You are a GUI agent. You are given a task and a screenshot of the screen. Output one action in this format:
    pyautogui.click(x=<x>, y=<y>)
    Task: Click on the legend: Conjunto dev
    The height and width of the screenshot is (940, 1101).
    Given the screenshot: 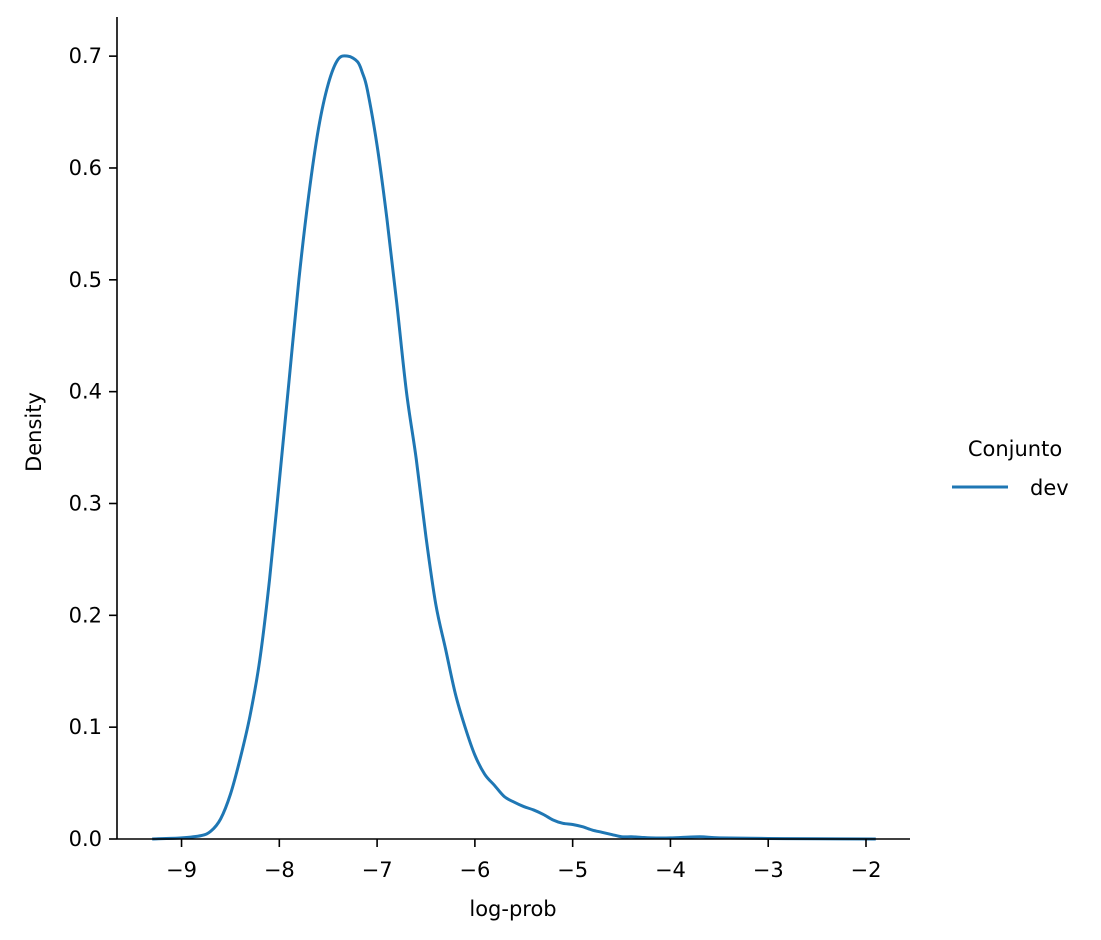 What is the action you would take?
    pyautogui.click(x=1010, y=468)
    